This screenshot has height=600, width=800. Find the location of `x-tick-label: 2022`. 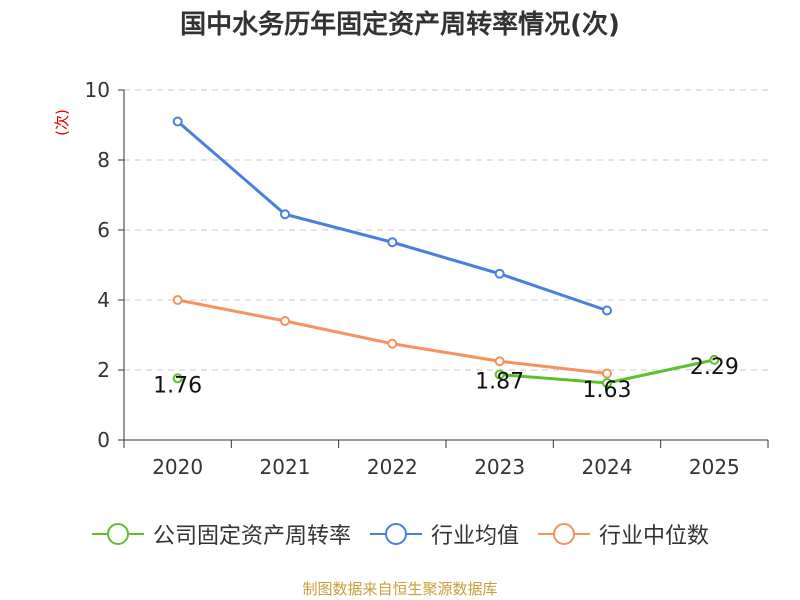

x-tick-label: 2022 is located at coordinates (392, 467).